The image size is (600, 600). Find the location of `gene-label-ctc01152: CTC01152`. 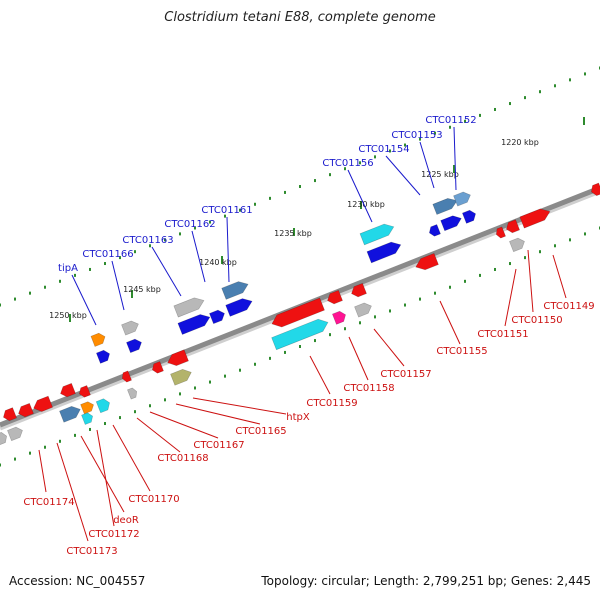

gene-label-ctc01152: CTC01152 is located at coordinates (450, 120).